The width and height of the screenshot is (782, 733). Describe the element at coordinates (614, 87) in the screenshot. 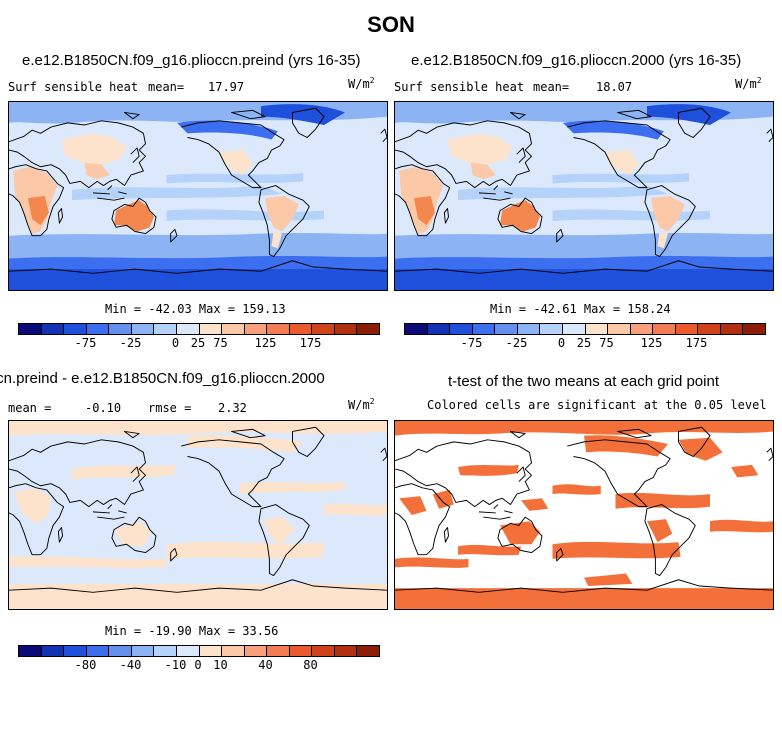

I see `panel-2-mean-value: 18.07` at that location.